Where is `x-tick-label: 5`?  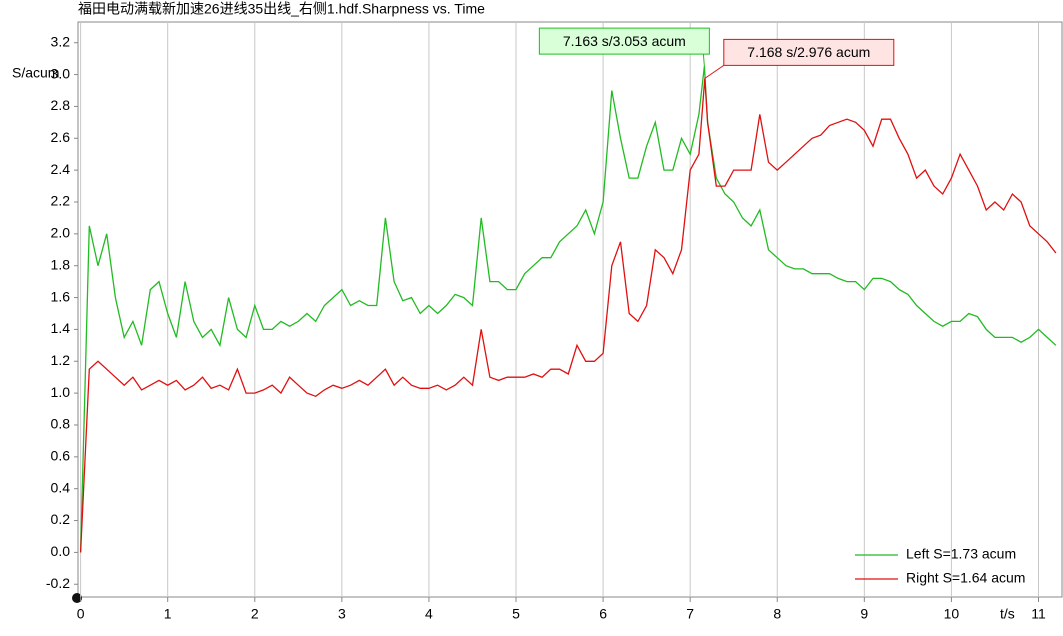 x-tick-label: 5 is located at coordinates (516, 614).